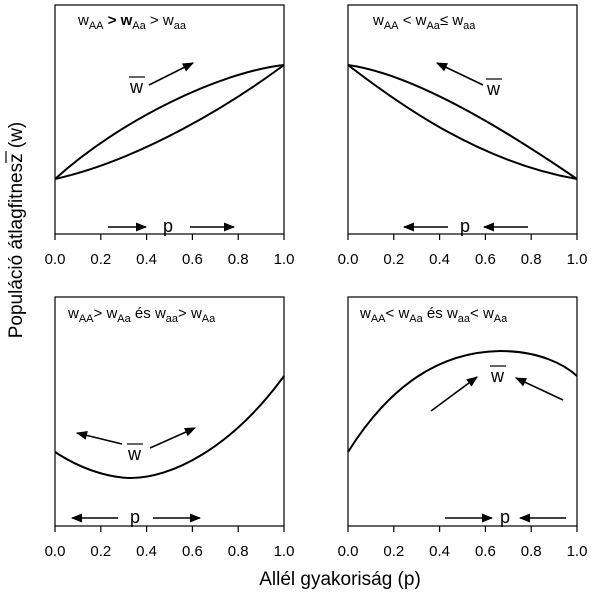 This screenshot has width=597, height=600. What do you see at coordinates (141, 315) in the screenshot?
I see `panel-title: wAA> wAa és waa> wAa` at bounding box center [141, 315].